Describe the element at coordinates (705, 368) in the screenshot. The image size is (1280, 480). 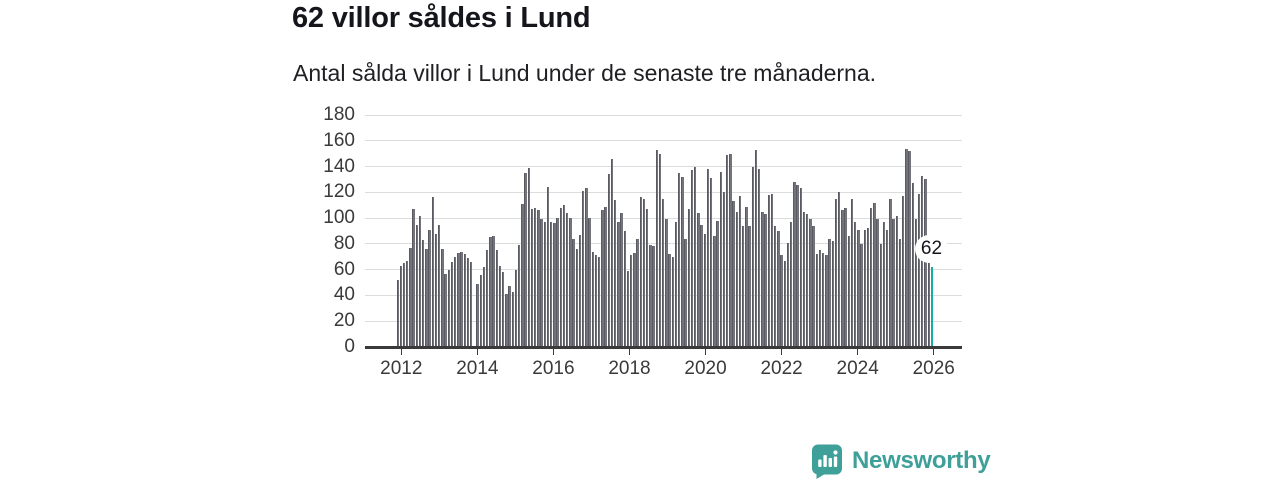
I see `x-axis-tick-label: 2020` at that location.